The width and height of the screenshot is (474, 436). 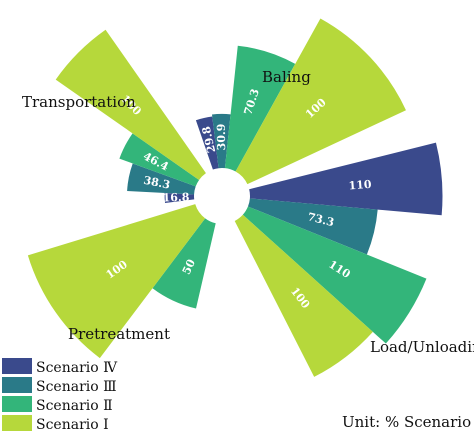 What do you see at coordinates (209, 139) in the screenshot?
I see `value-label-baling-0: 29.8` at bounding box center [209, 139].